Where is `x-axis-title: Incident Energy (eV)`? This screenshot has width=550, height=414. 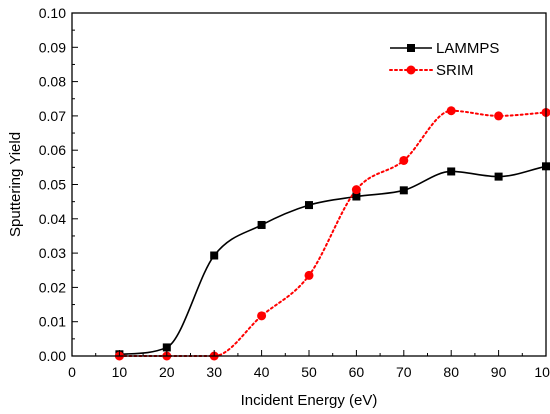 x-axis-title: Incident Energy (eV) is located at coordinates (309, 400).